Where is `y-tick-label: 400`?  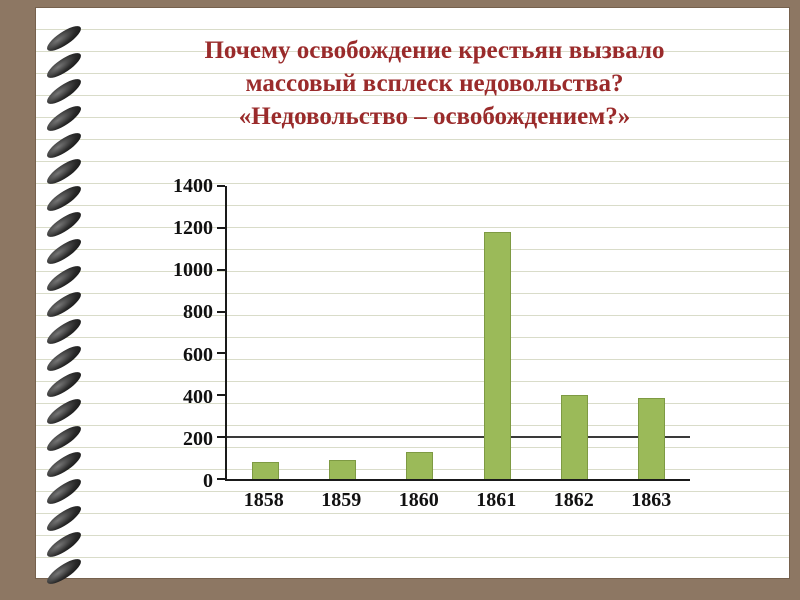
y-tick-label: 400 is located at coordinates (198, 396).